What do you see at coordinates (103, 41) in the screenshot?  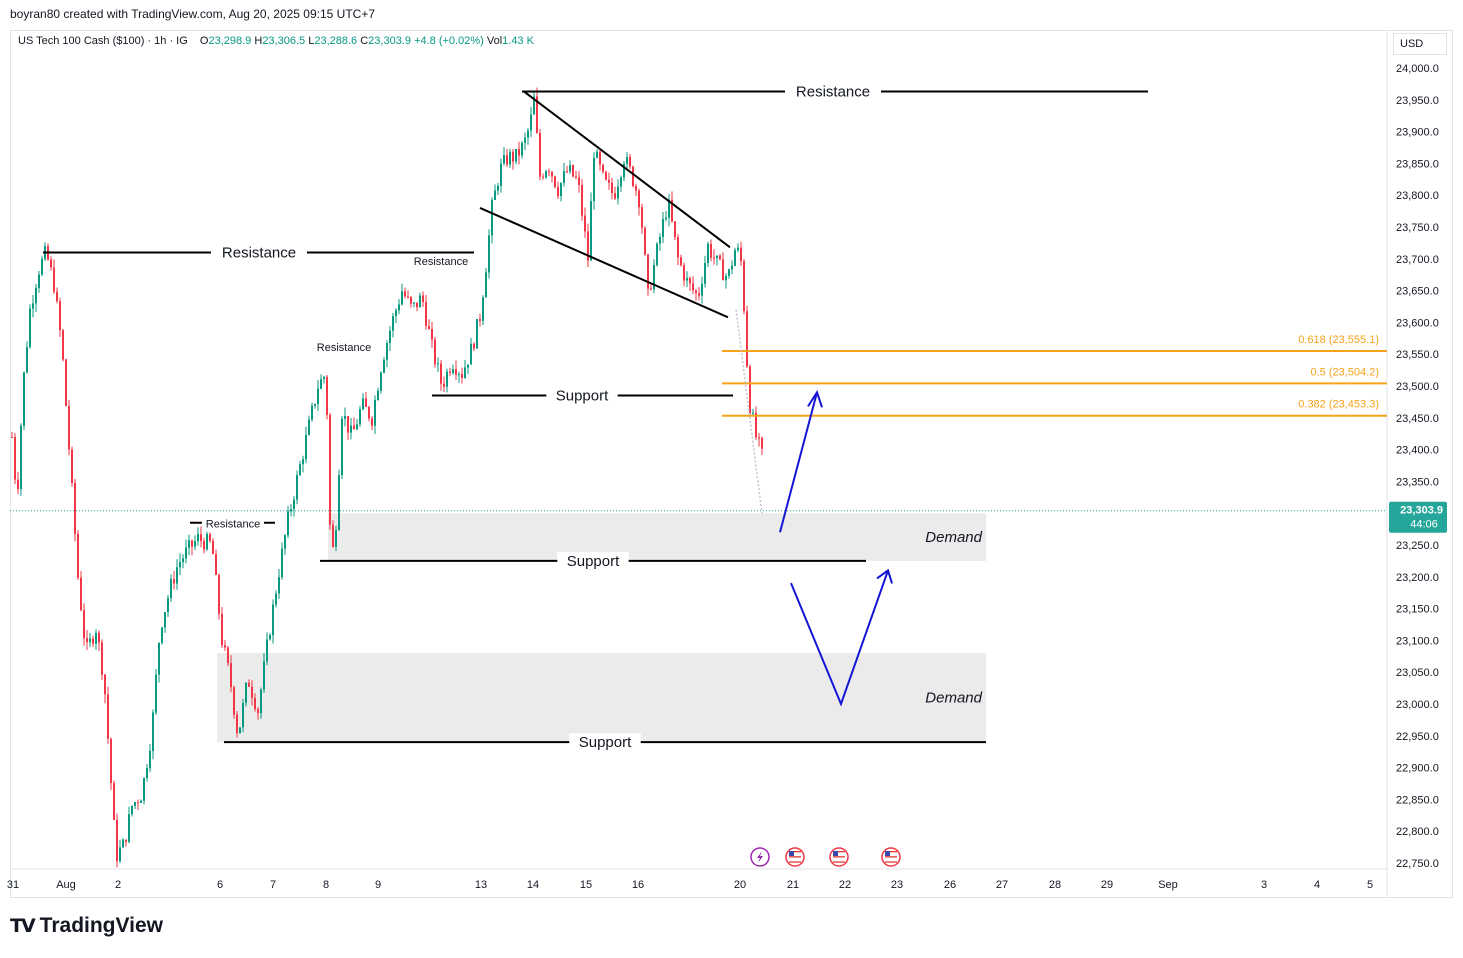 I see `symbol-name: US Tech 100 Cash ($100) · 1h · IG` at bounding box center [103, 41].